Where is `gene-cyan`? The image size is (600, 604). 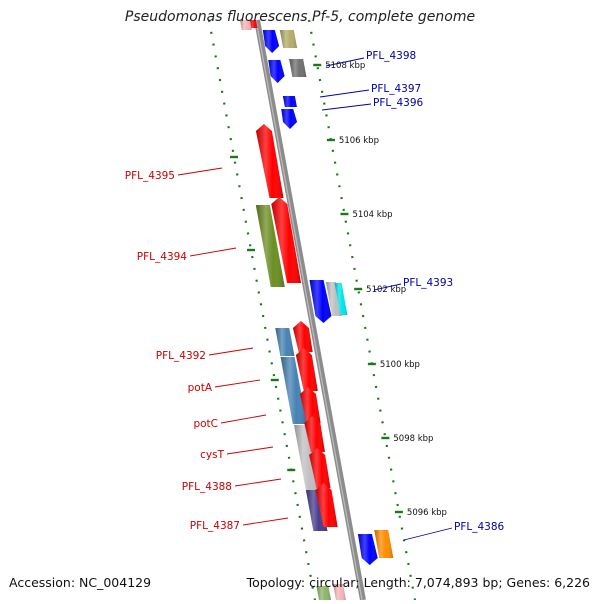
gene-cyan is located at coordinates (341, 299).